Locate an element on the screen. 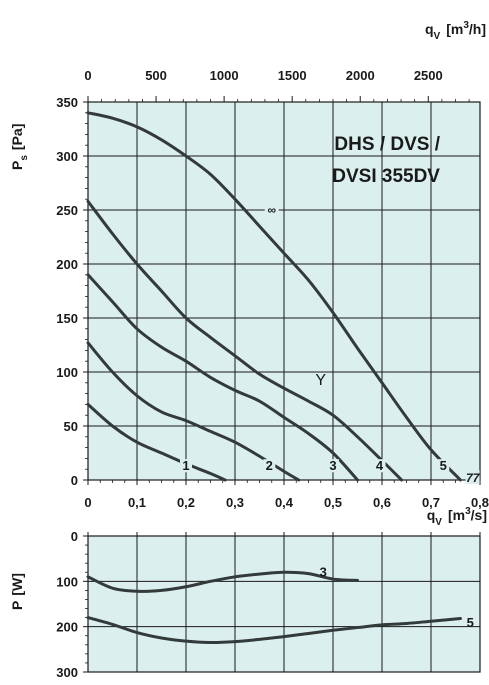 The image size is (489, 685). y-tick-label: 300 is located at coordinates (67, 156).